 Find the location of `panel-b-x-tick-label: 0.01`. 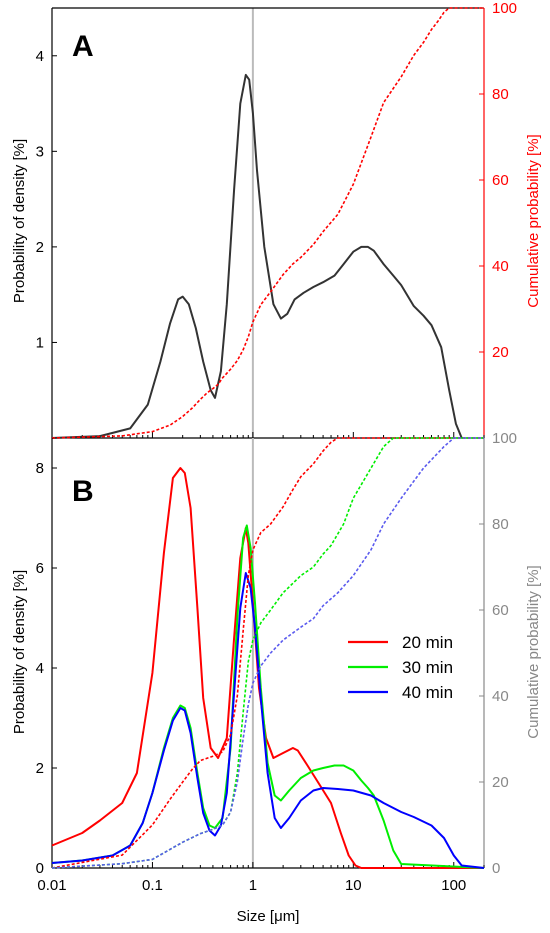

panel-b-x-tick-label: 0.01 is located at coordinates (51, 885).